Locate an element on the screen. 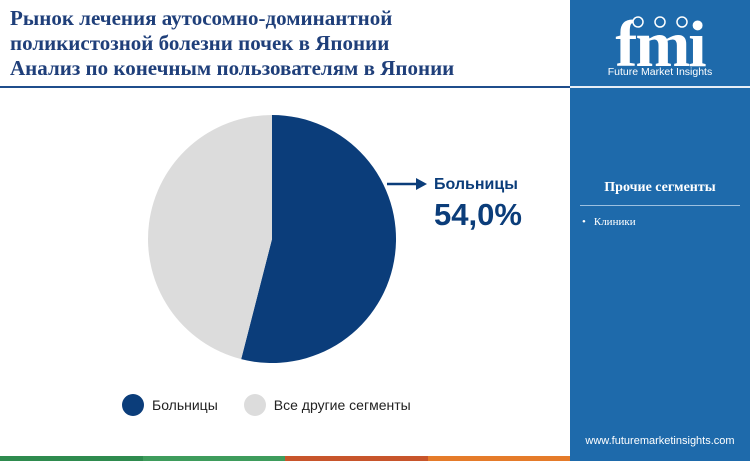  title-line: Рынок лечения аутосомно-доминантной is located at coordinates (201, 18).